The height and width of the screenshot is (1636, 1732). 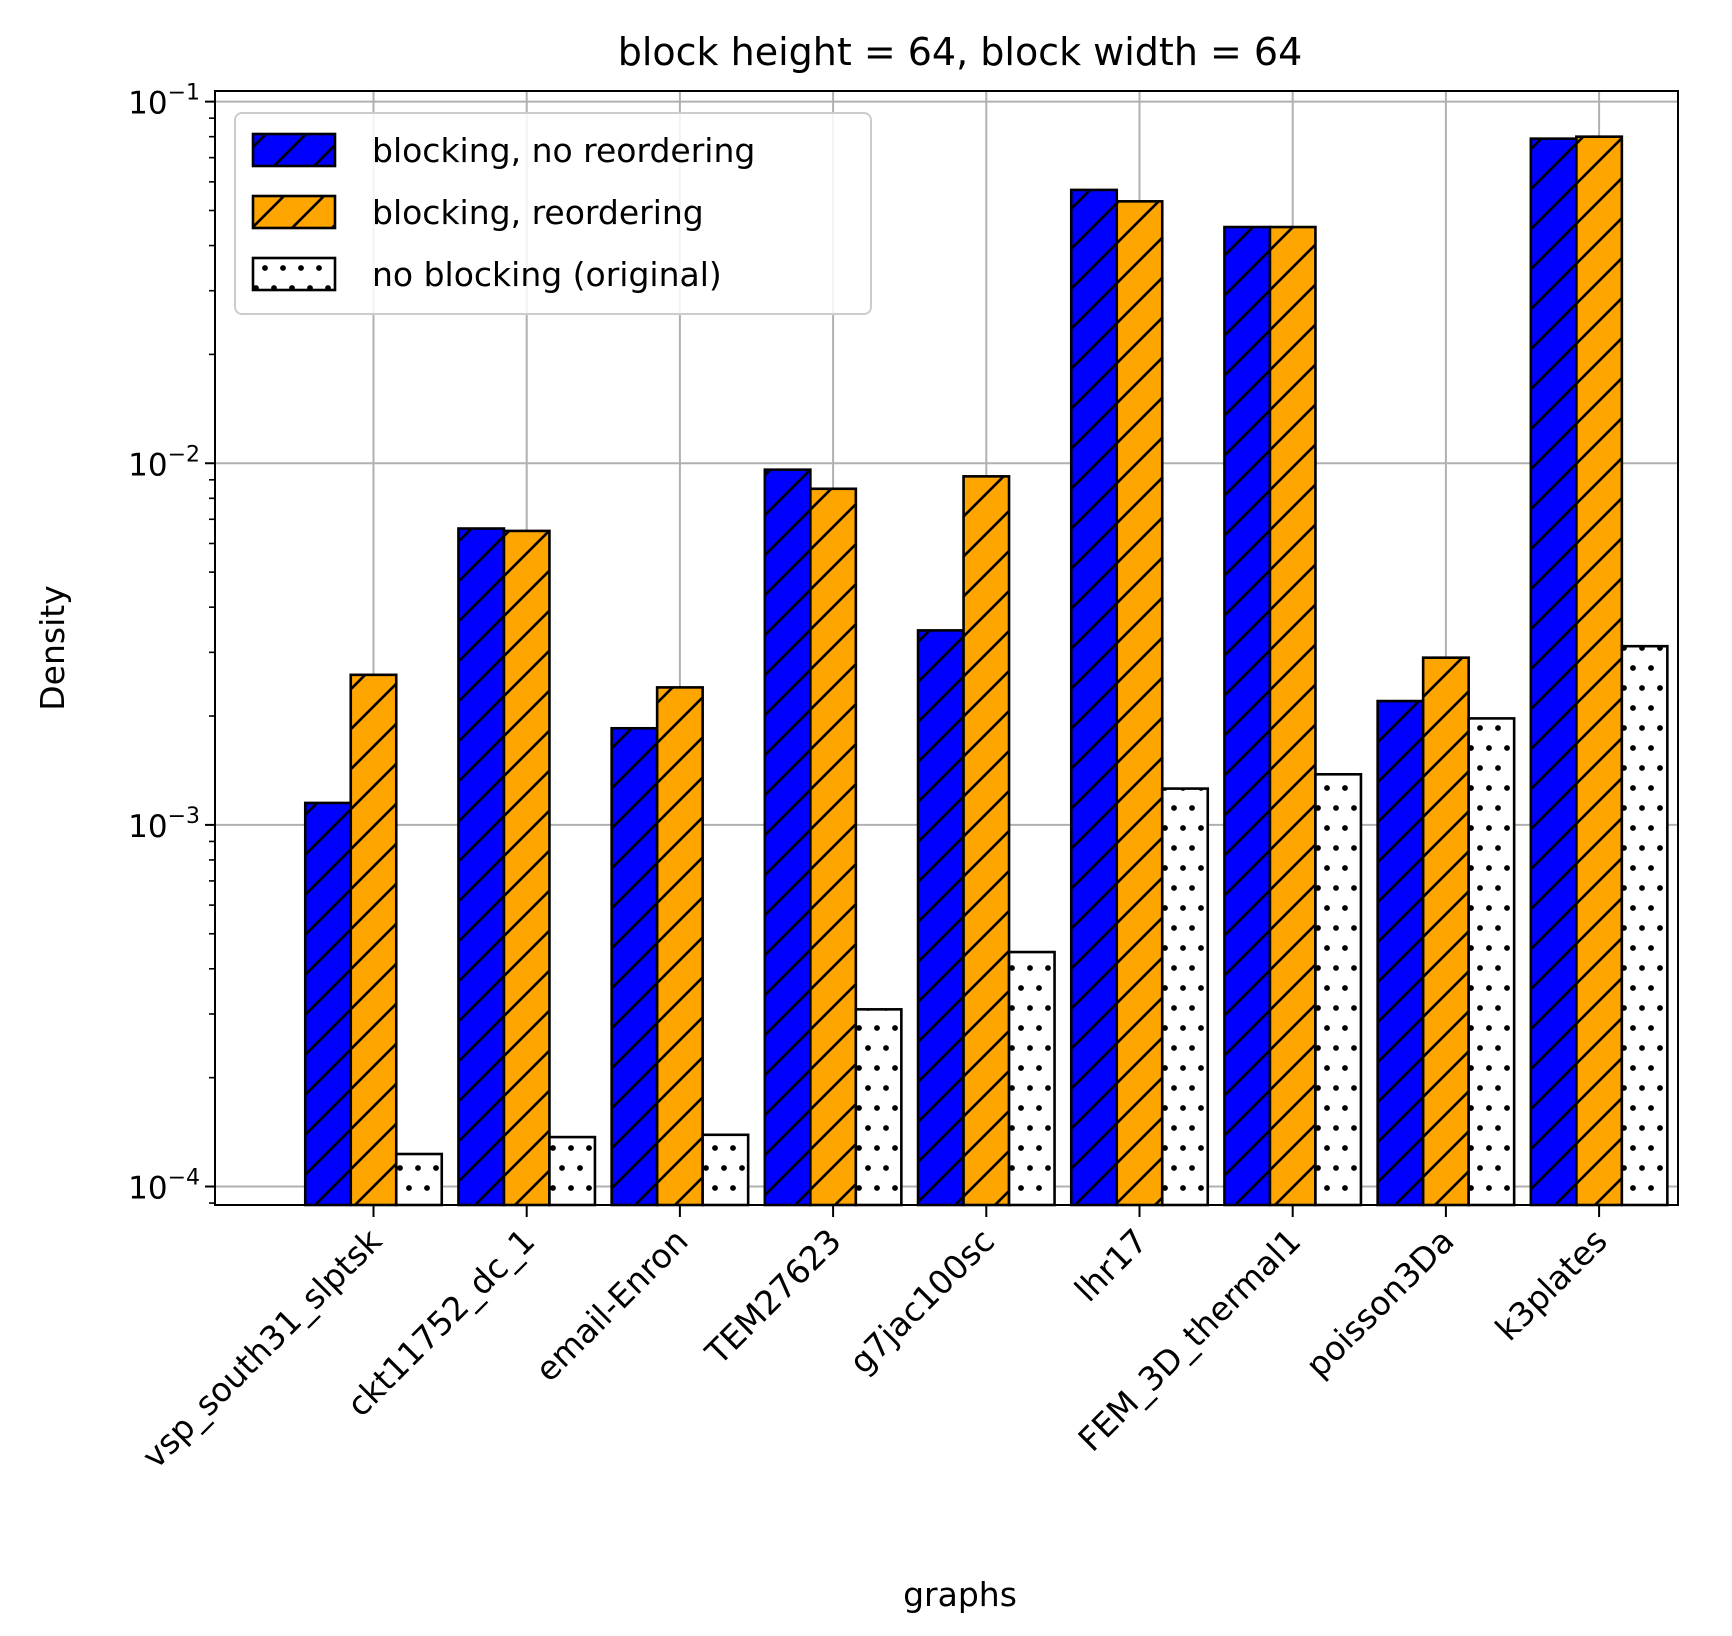 What do you see at coordinates (171, 644) in the screenshot?
I see `y-axis-ticks: 10⁻⁴ 10⁻³ 10⁻² 10⁻¹` at bounding box center [171, 644].